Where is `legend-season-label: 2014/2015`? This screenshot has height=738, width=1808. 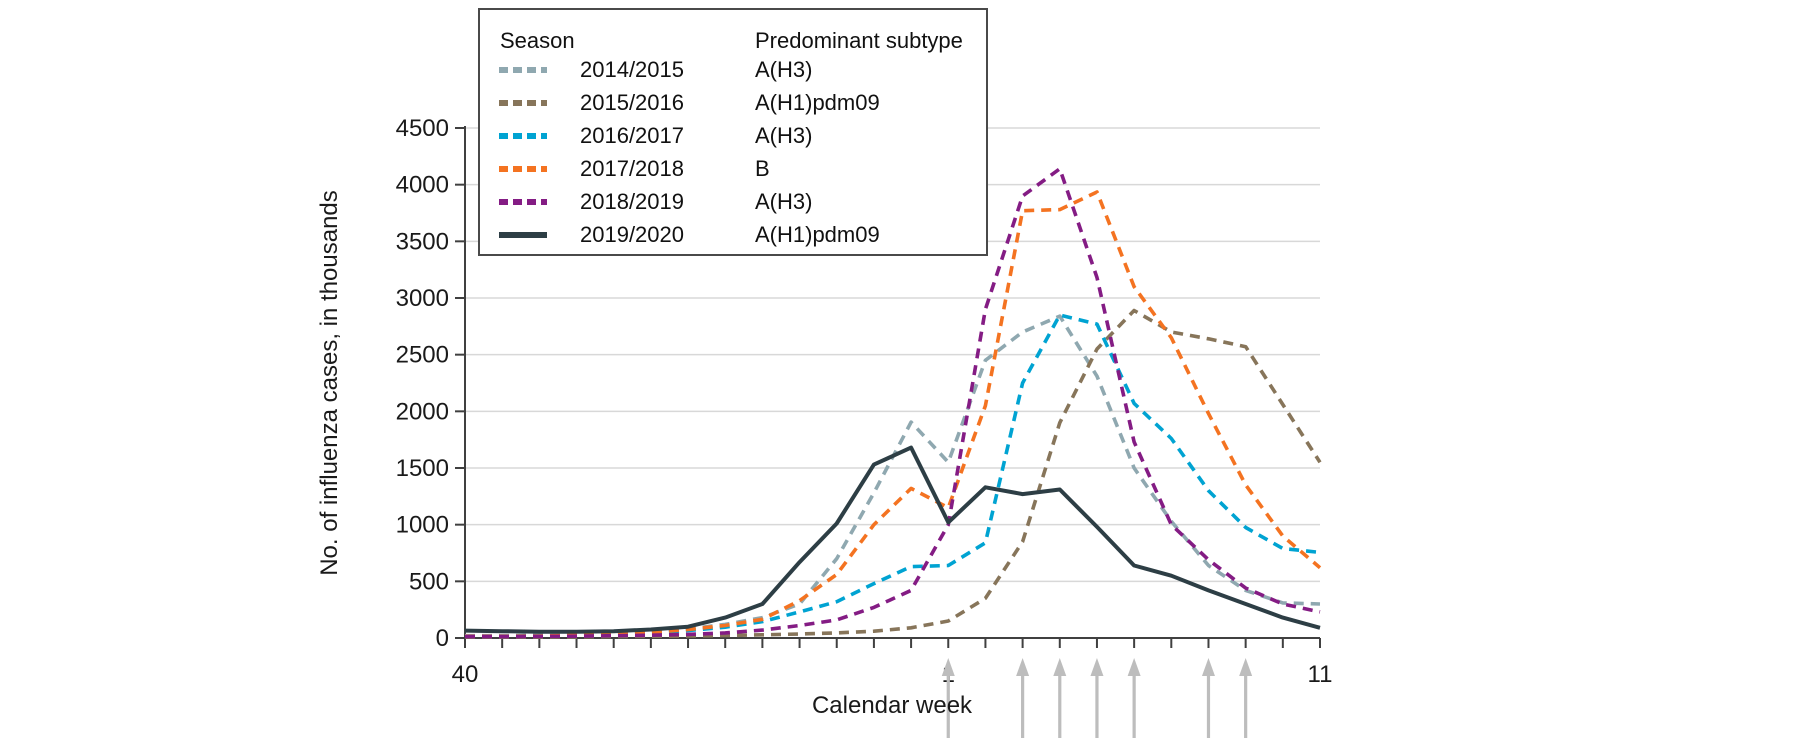
legend-season-label: 2014/2015 is located at coordinates (632, 69).